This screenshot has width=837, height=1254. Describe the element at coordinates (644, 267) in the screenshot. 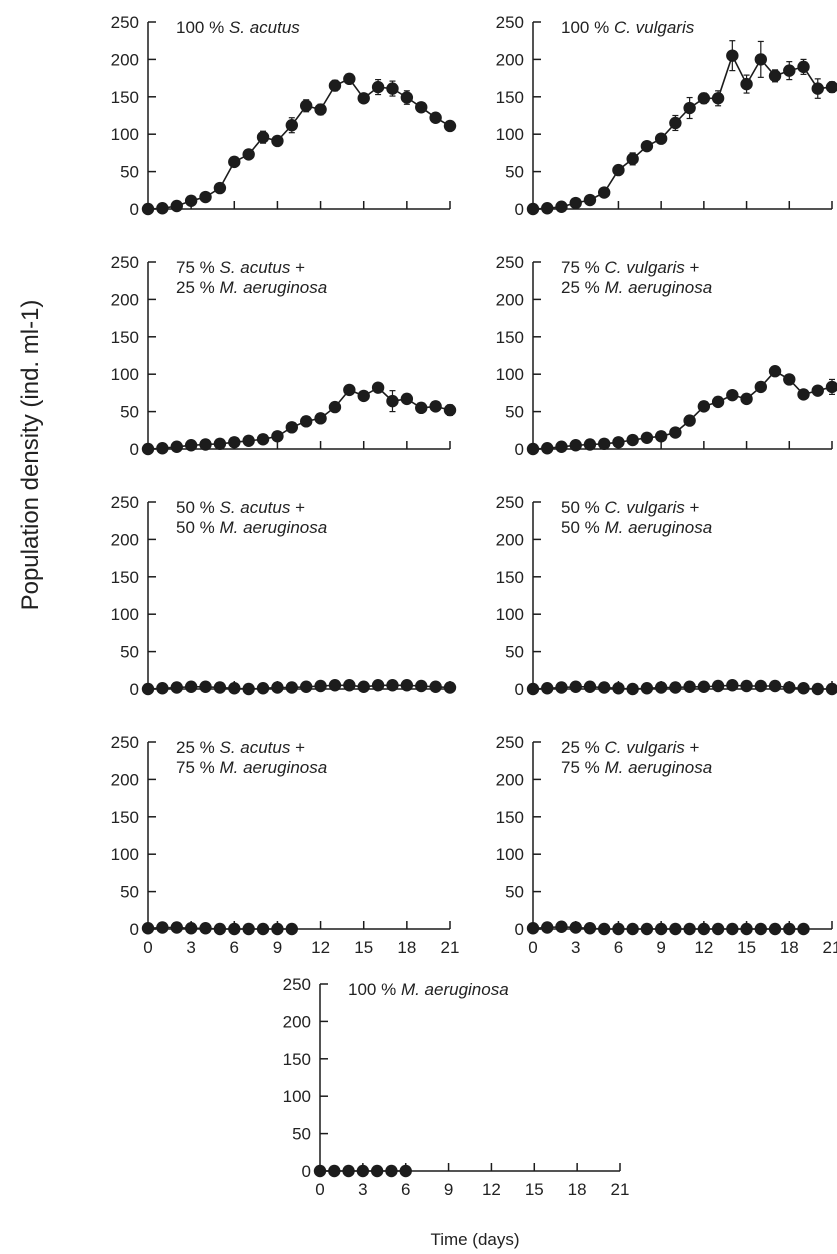

I see `panel-label-species: C. vulgaris` at that location.